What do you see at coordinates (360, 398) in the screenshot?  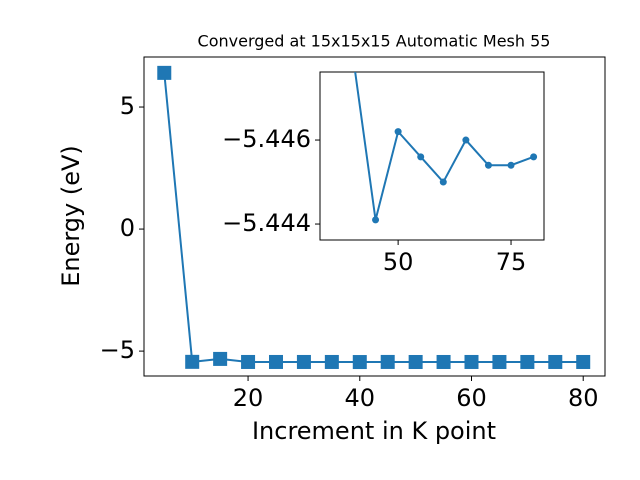 I see `x-tick-label: 40` at bounding box center [360, 398].